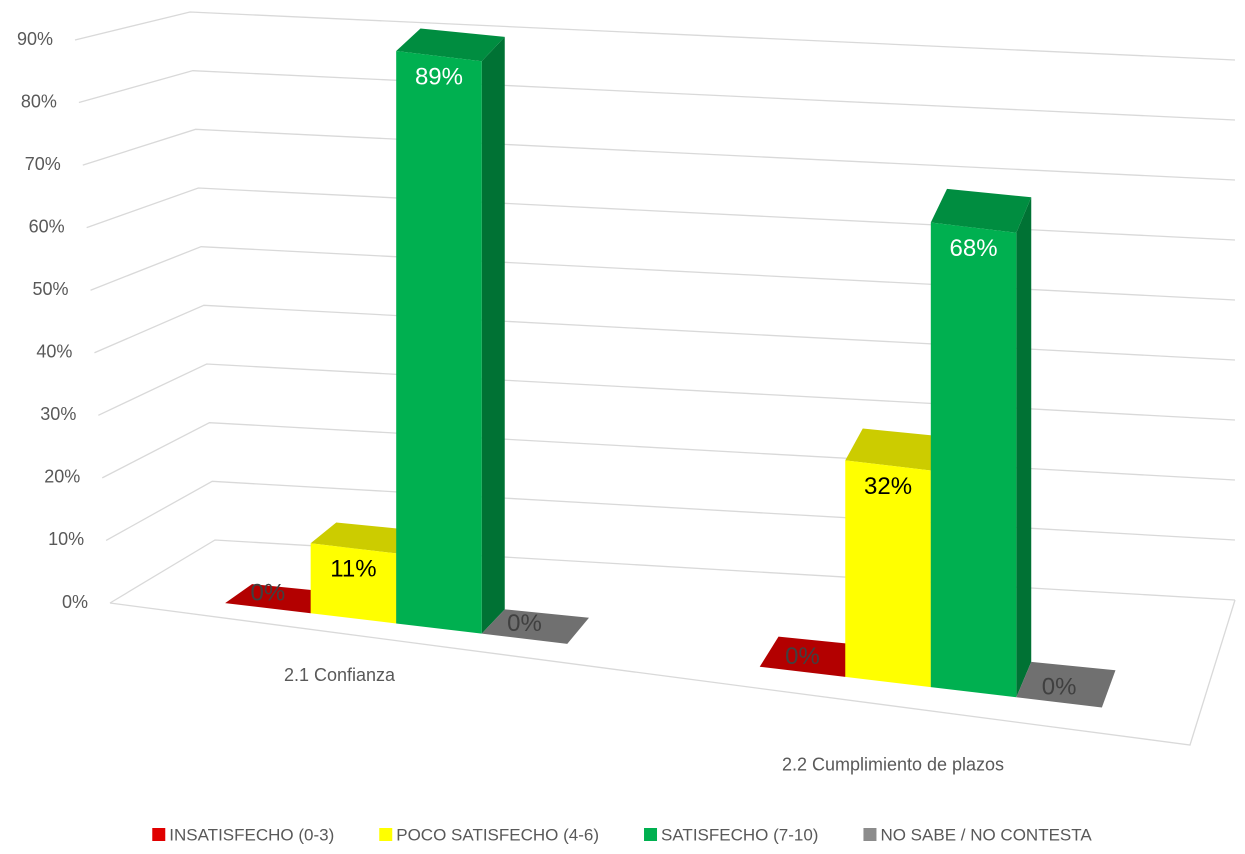 The width and height of the screenshot is (1245, 854). What do you see at coordinates (739, 834) in the screenshot?
I see `legend-label: SATISFECHO (7-10)` at bounding box center [739, 834].